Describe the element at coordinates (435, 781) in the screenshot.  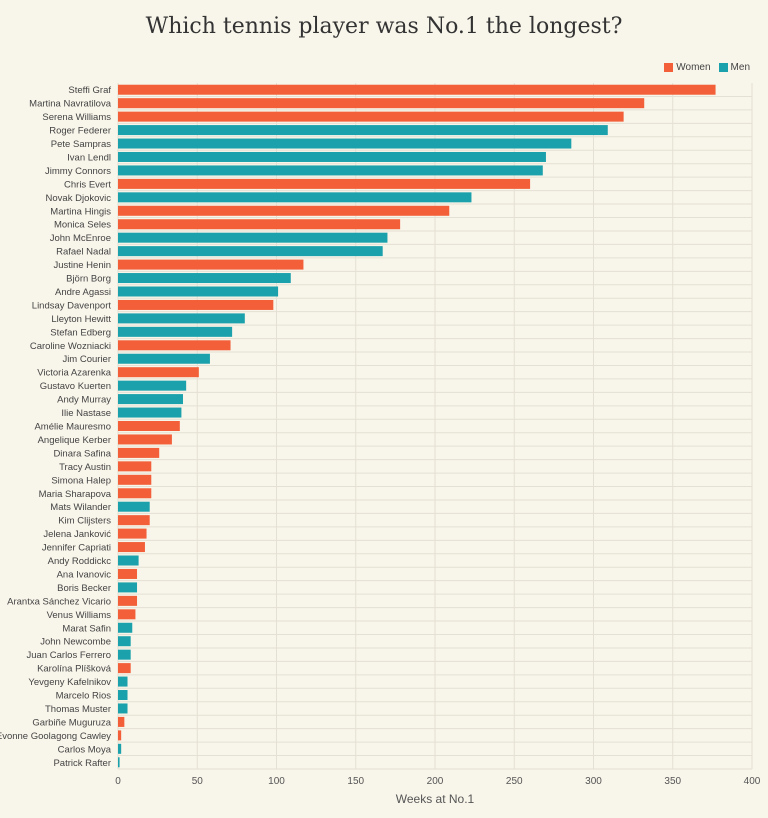
I see `x-tick-label: 200` at that location.